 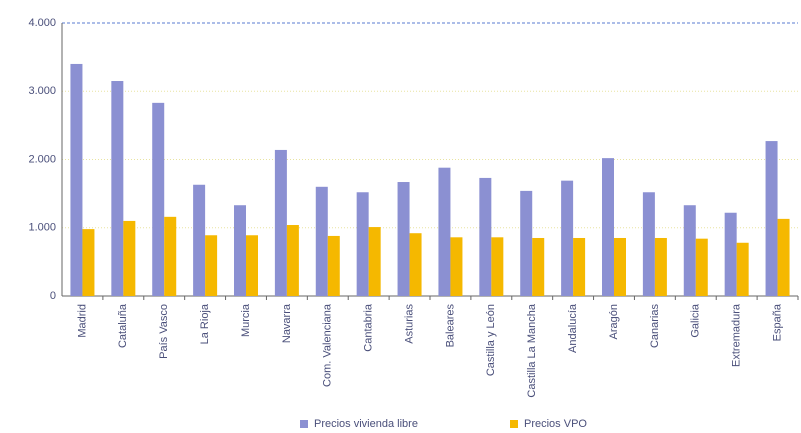 I want to click on x-tick-label: Castilla y León, so click(x=491, y=340).